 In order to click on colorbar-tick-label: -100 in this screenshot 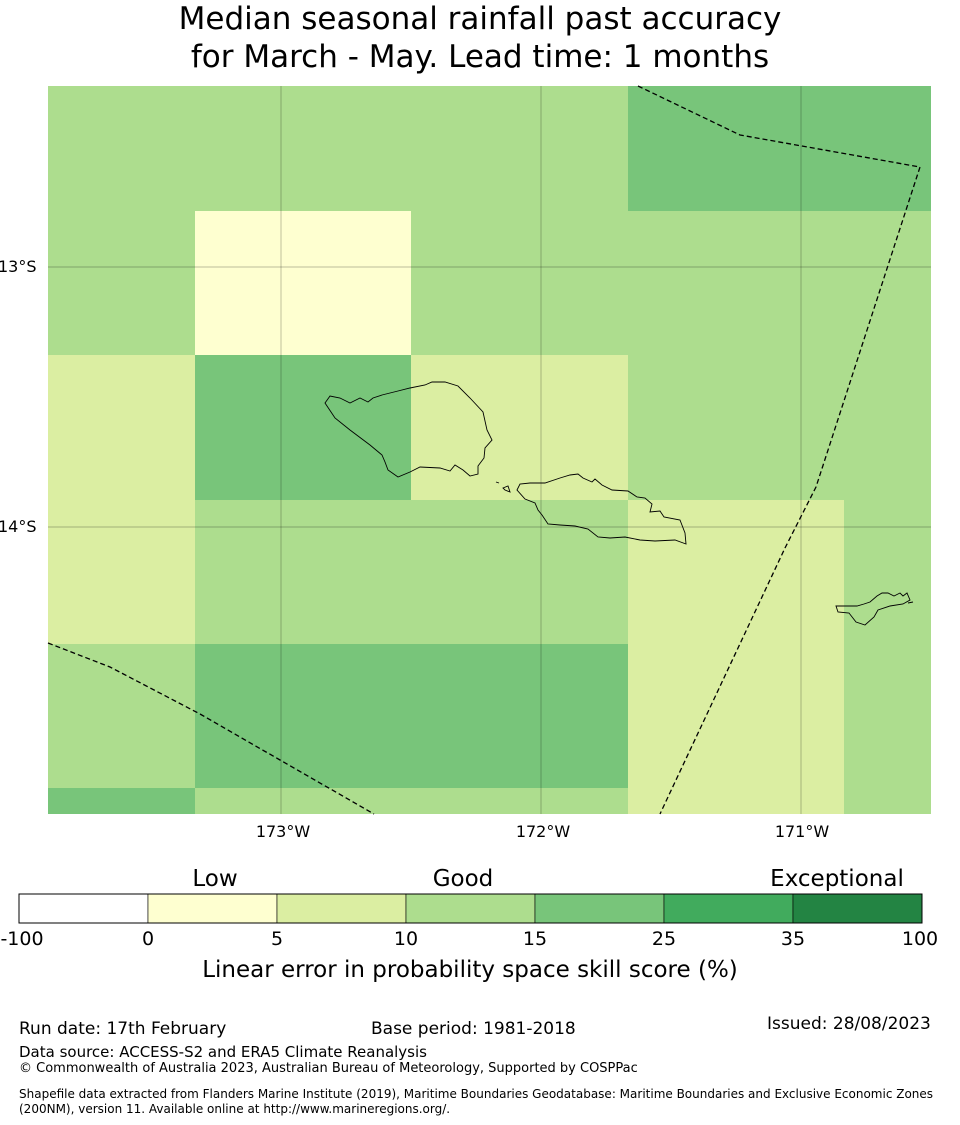, I will do `click(22, 939)`.